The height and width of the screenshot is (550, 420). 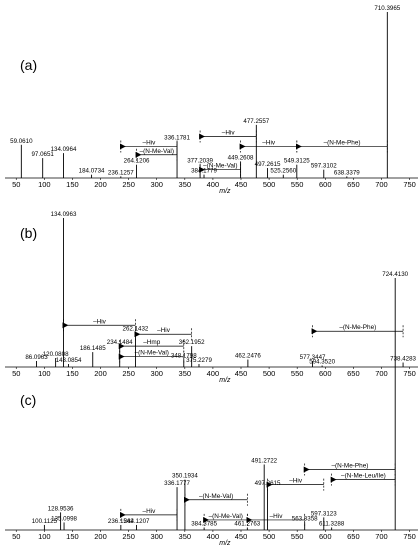 I want to click on peak-label: 143.0854, so click(x=69, y=360).